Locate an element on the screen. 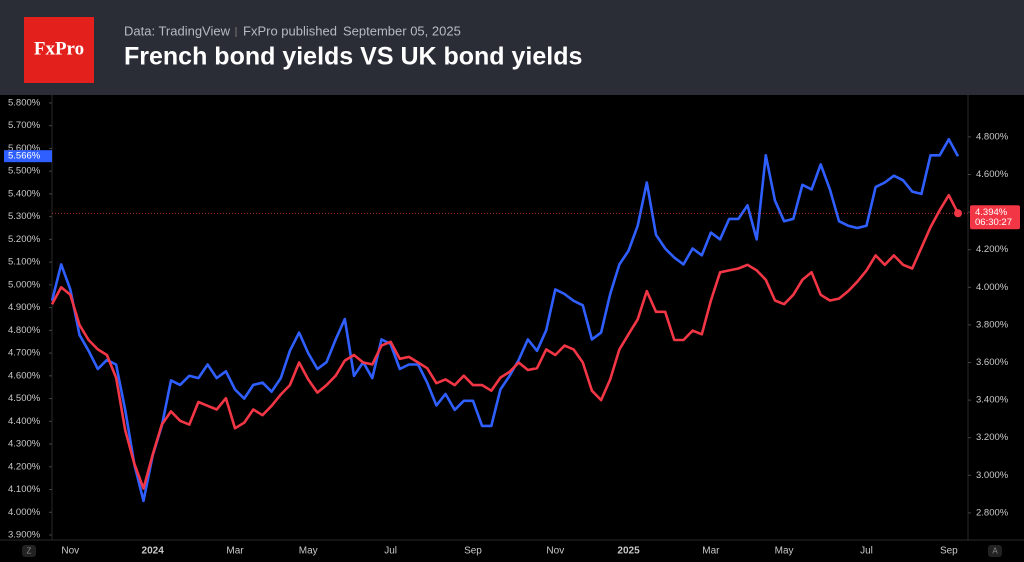 The height and width of the screenshot is (562, 1024). y-tick-label: 4.000% is located at coordinates (24, 512).